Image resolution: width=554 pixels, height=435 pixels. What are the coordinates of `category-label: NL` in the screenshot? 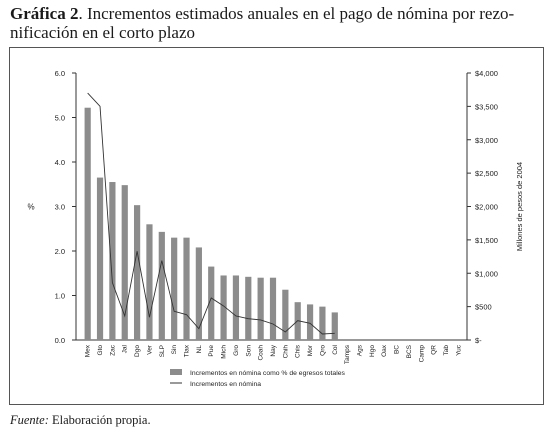 It's located at (199, 349).